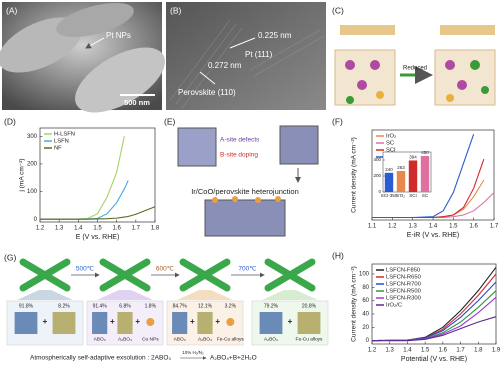 This screenshot has width=500, height=370. I want to click on bar-category: SCI-350, so click(389, 195).